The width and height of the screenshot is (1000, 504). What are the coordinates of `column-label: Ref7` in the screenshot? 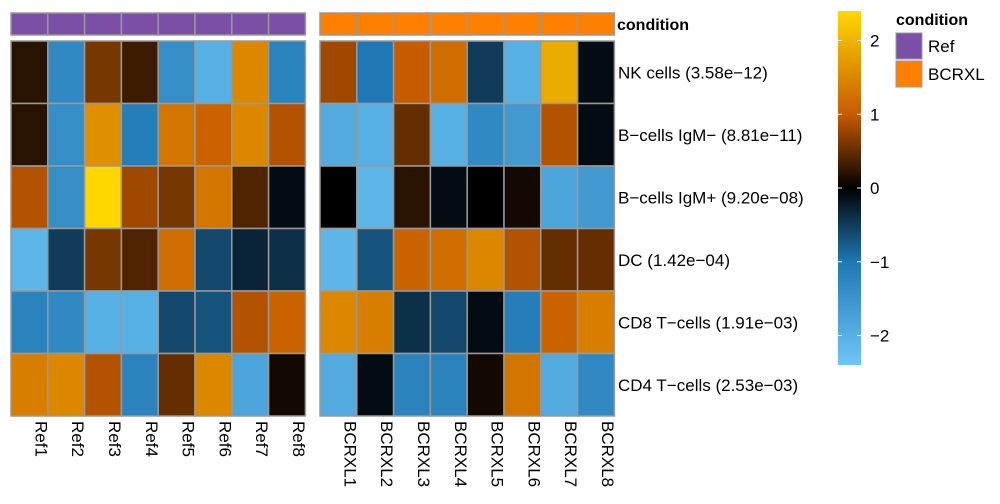 It's located at (261, 439).